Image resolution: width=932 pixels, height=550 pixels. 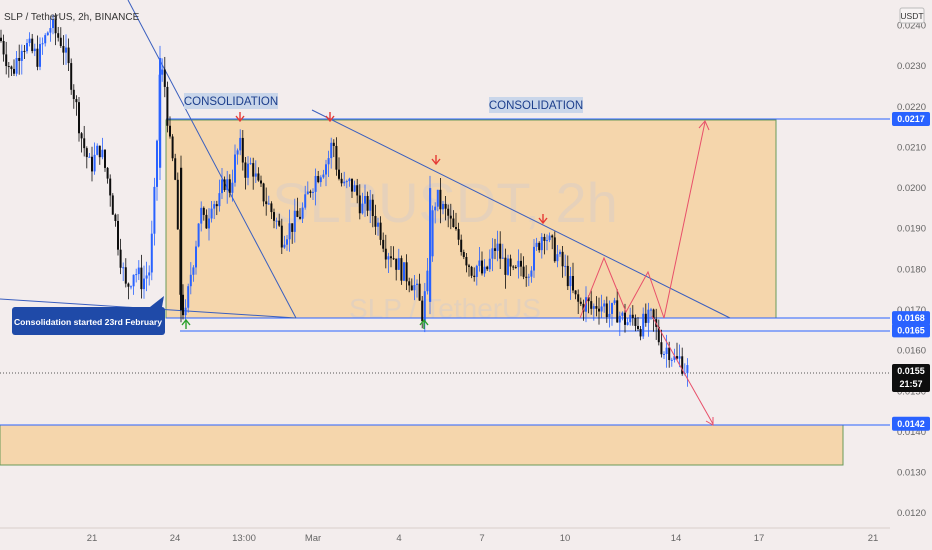 What do you see at coordinates (186, 323) in the screenshot?
I see `up-arrow-icon` at bounding box center [186, 323].